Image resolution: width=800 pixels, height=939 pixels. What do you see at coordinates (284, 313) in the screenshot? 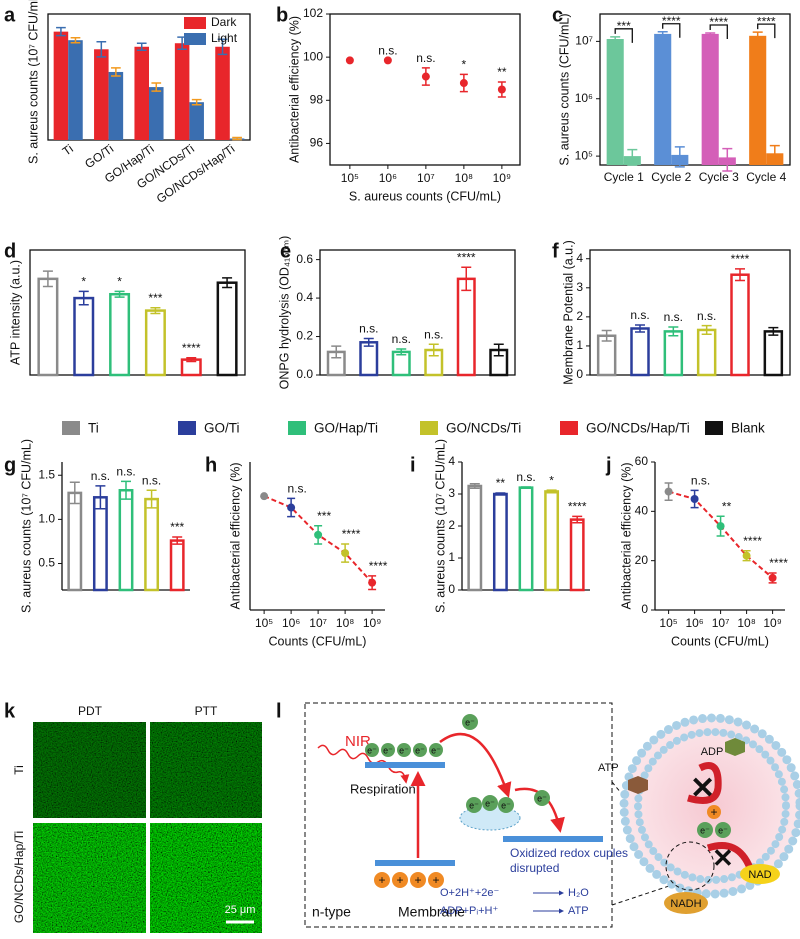
I see `y-axis-label: ONPG hydrolysis (OD₄₁₀ₙₘ)` at bounding box center [284, 313].